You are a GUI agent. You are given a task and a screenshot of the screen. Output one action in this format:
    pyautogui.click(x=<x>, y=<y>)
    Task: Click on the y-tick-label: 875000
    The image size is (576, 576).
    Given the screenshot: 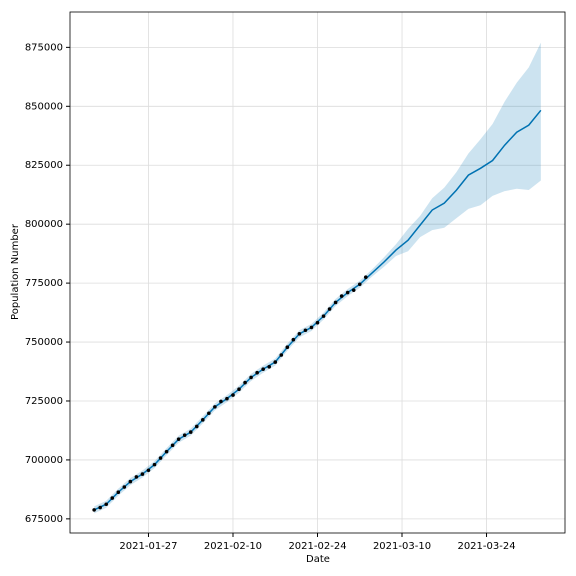 What is the action you would take?
    pyautogui.click(x=44, y=47)
    